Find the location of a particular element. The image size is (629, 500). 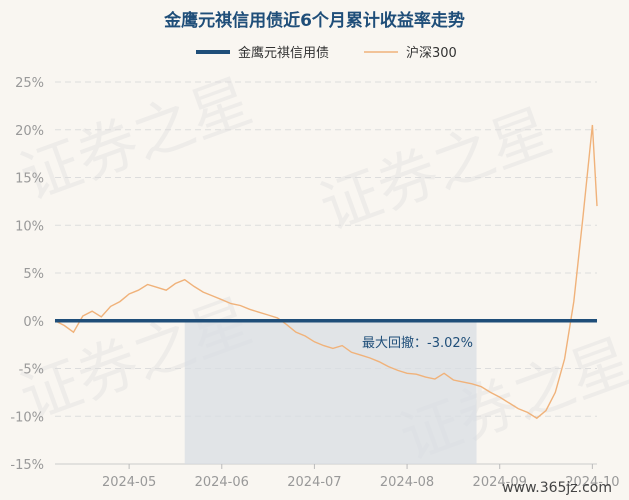

y-tick-label: 20% is located at coordinates (29, 131).